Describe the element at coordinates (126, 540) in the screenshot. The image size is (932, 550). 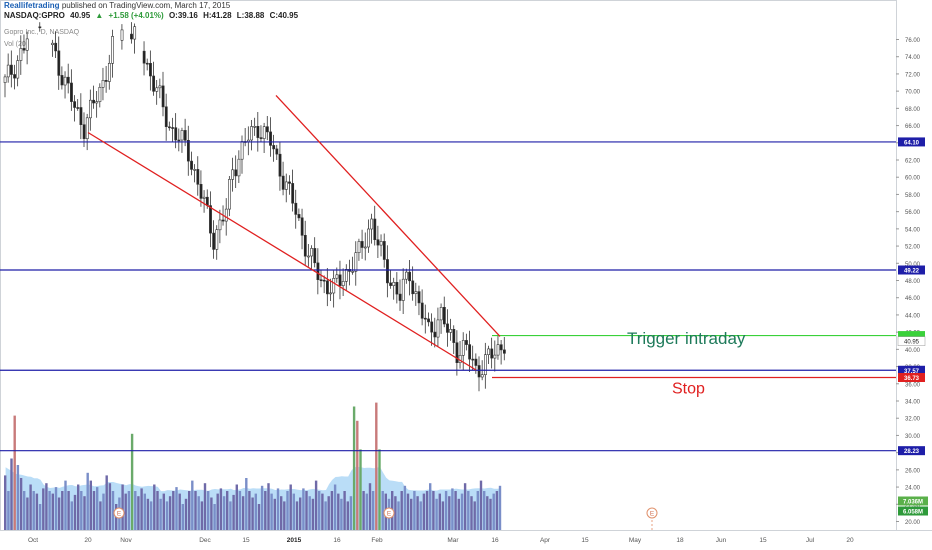
I see `time-tick-label: Nov` at that location.